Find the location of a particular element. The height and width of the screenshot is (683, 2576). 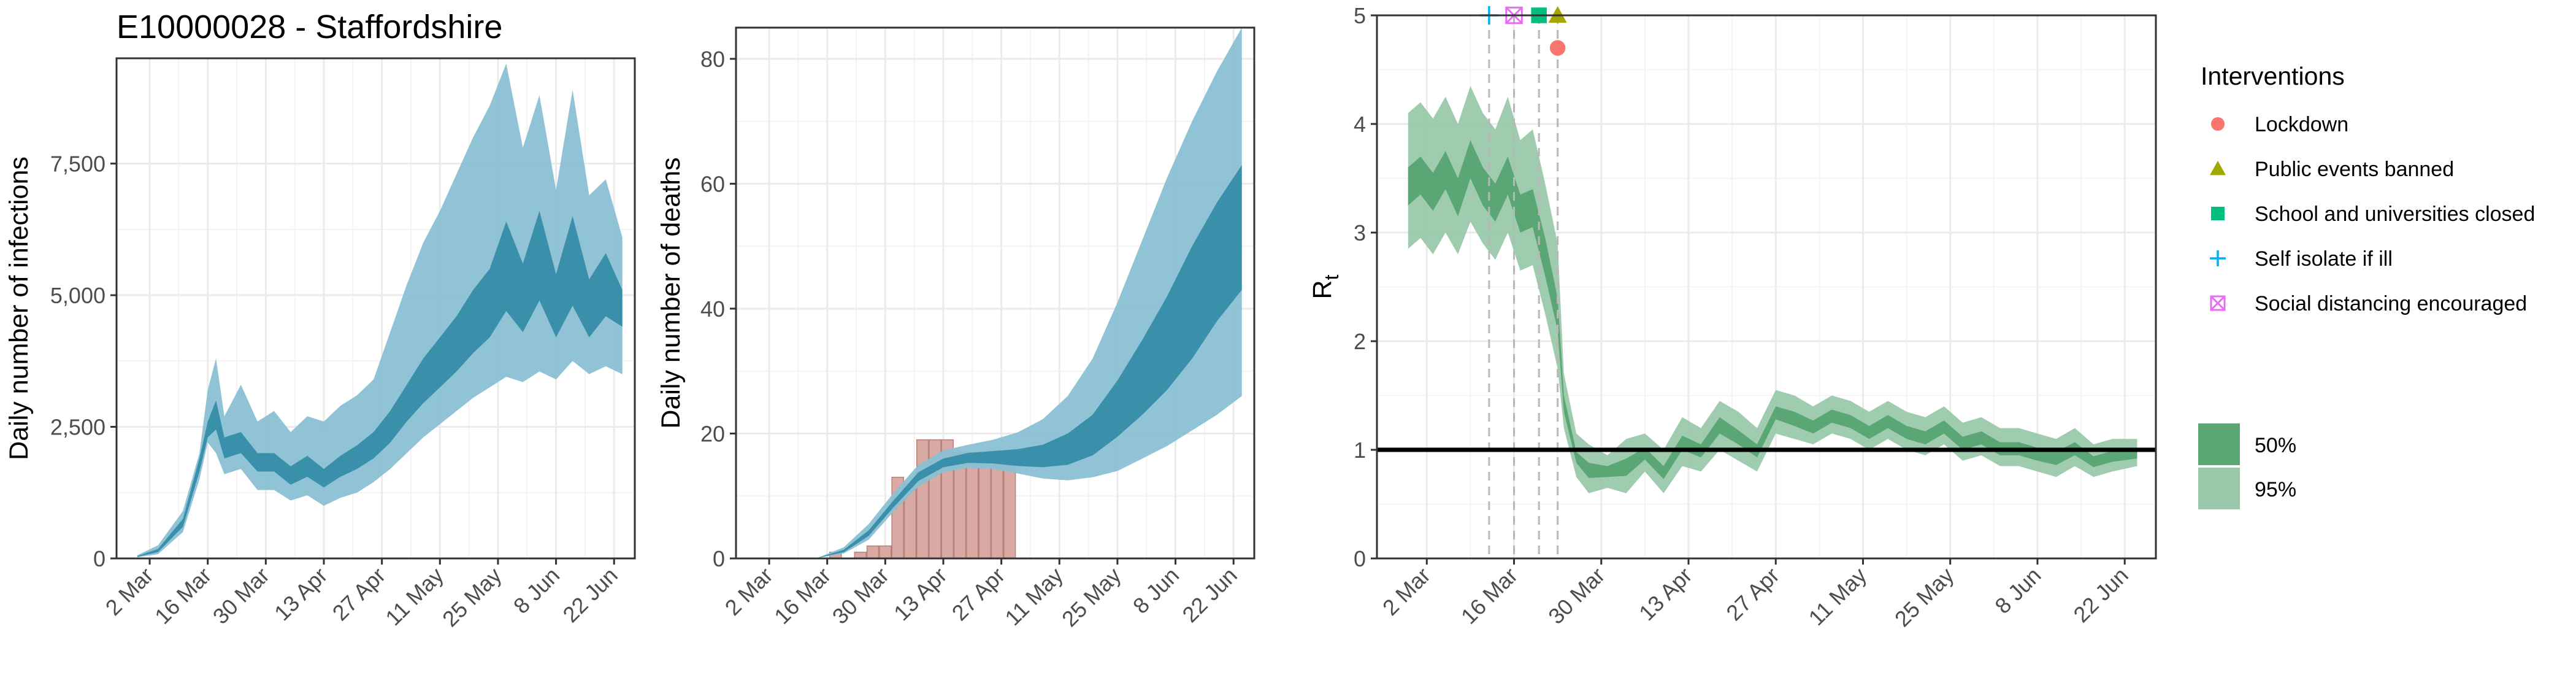

rt-x-tick-label: 2 Mar is located at coordinates (1406, 591).